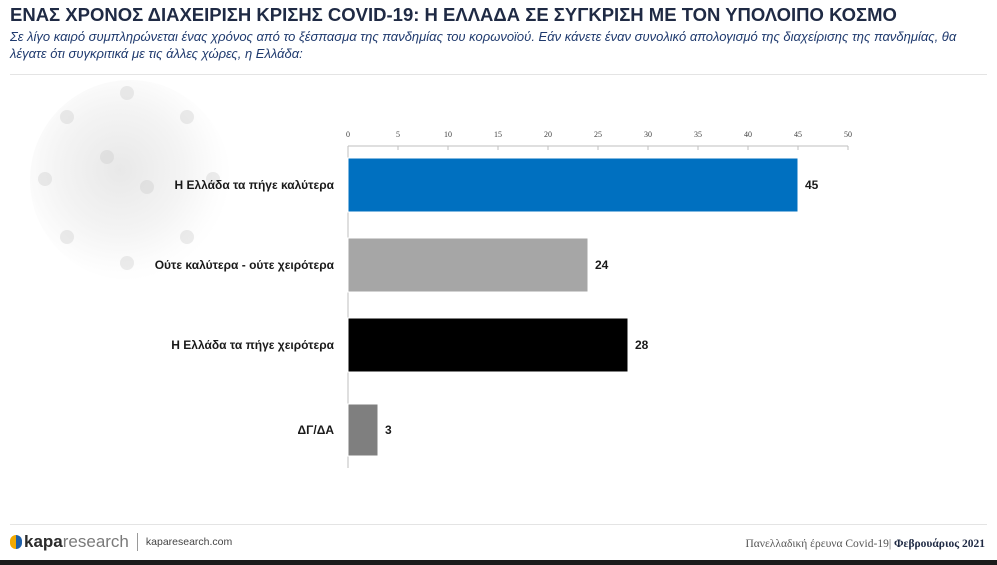 The width and height of the screenshot is (997, 565). I want to click on data-label: 45, so click(812, 185).